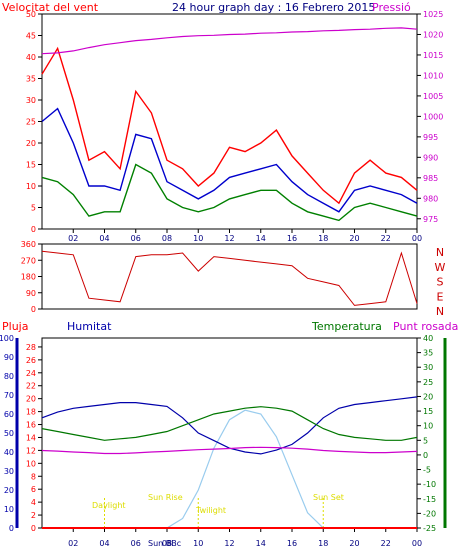 The image size is (465, 555). Describe the element at coordinates (31, 437) in the screenshot. I see `rain-tick-label: 14` at that location.